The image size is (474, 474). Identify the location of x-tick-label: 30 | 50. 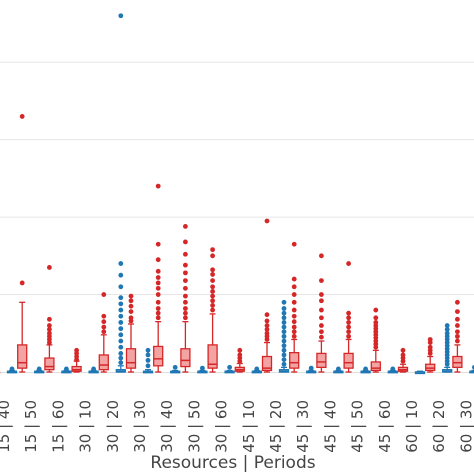
(194, 426).